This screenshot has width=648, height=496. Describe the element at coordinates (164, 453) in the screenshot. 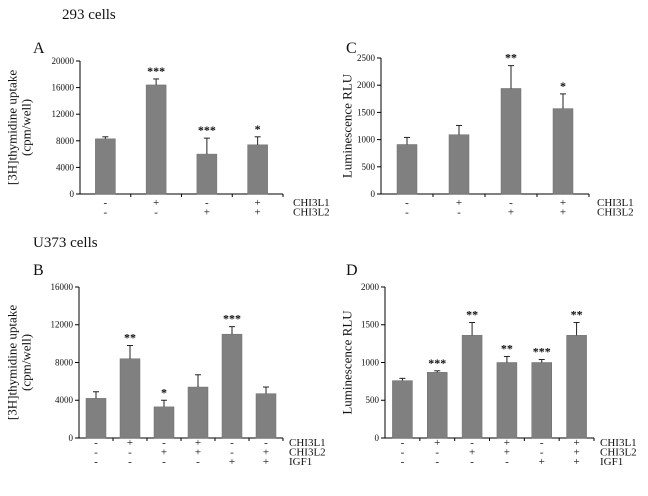

I see `condition-sign-b-chi3l2-3: +` at that location.